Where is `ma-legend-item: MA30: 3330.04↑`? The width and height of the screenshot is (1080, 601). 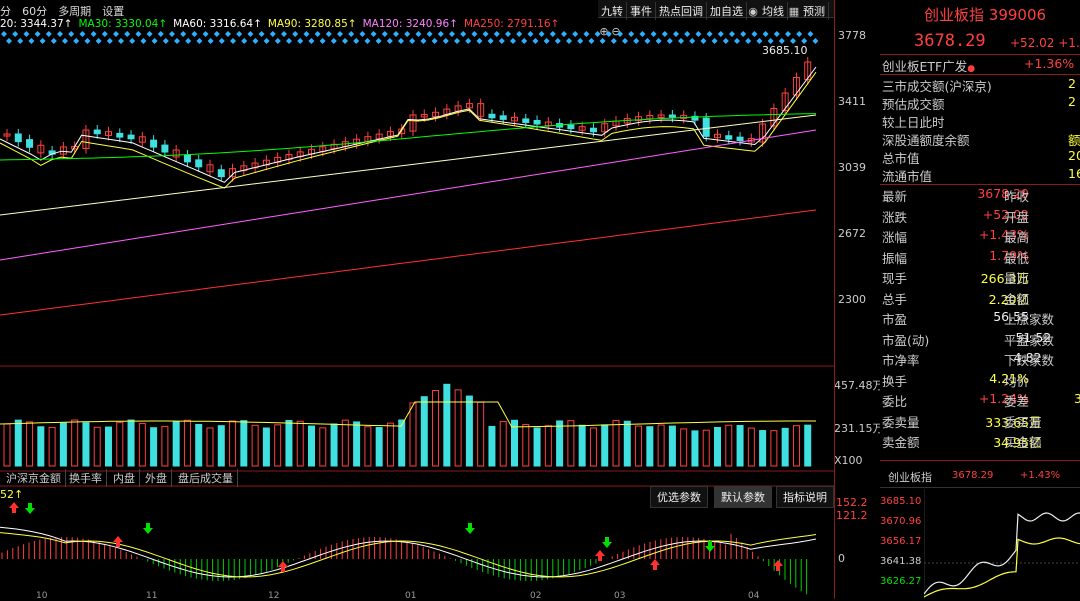 ma-legend-item: MA30: 3330.04↑ is located at coordinates (123, 24).